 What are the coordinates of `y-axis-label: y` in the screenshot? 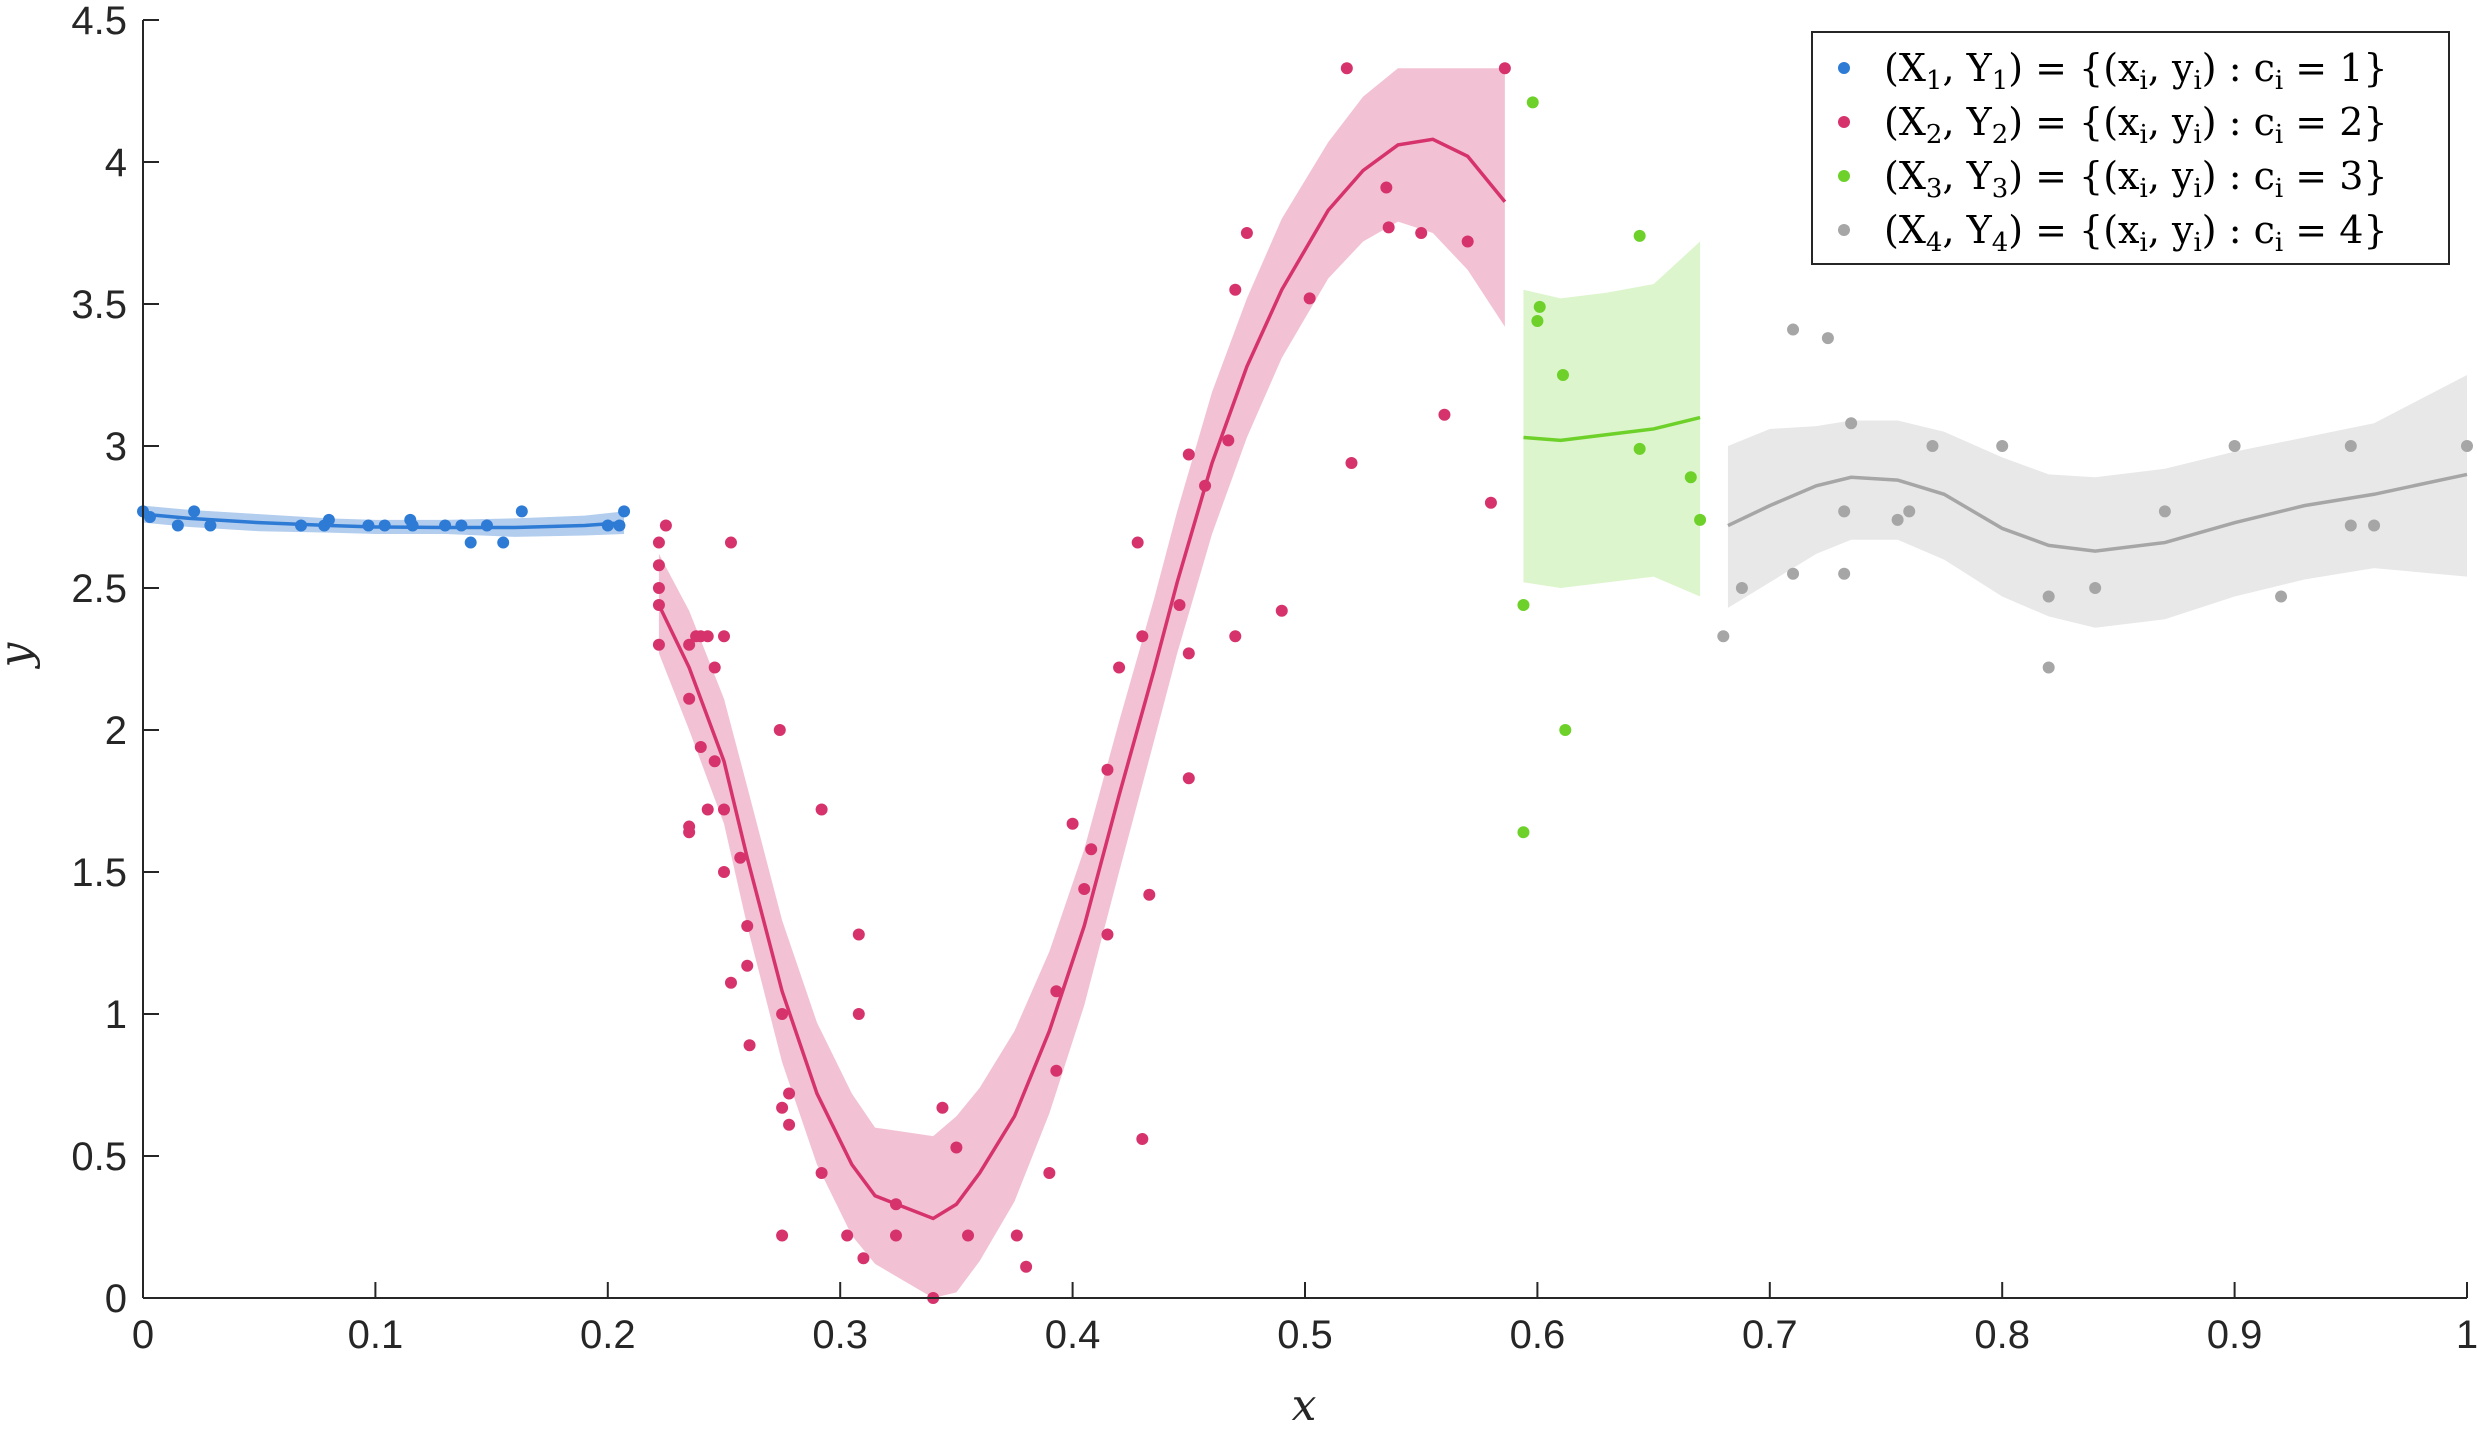 It's located at (20, 655).